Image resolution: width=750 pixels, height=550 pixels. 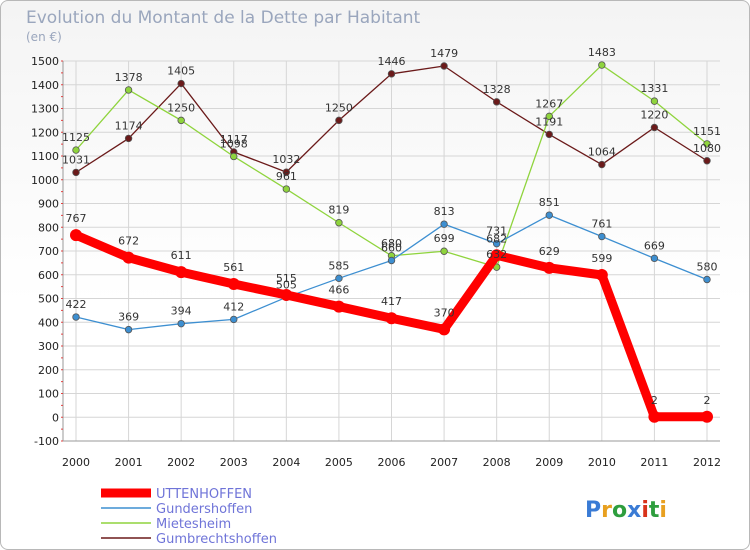 I want to click on data-label: 1064, so click(x=602, y=152).